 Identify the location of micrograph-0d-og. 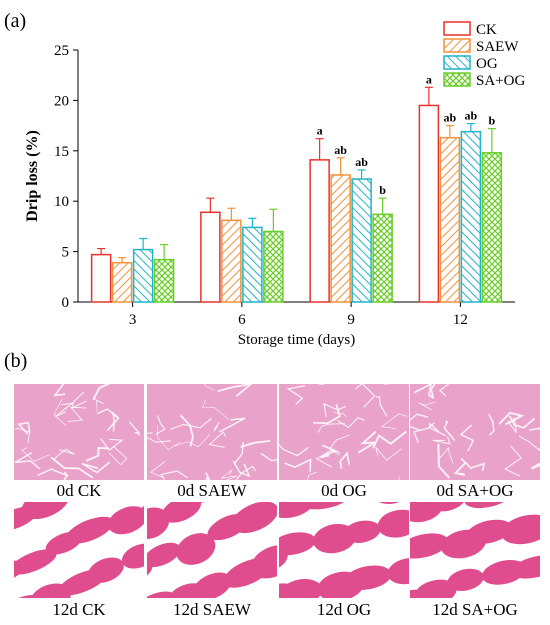
(344, 432).